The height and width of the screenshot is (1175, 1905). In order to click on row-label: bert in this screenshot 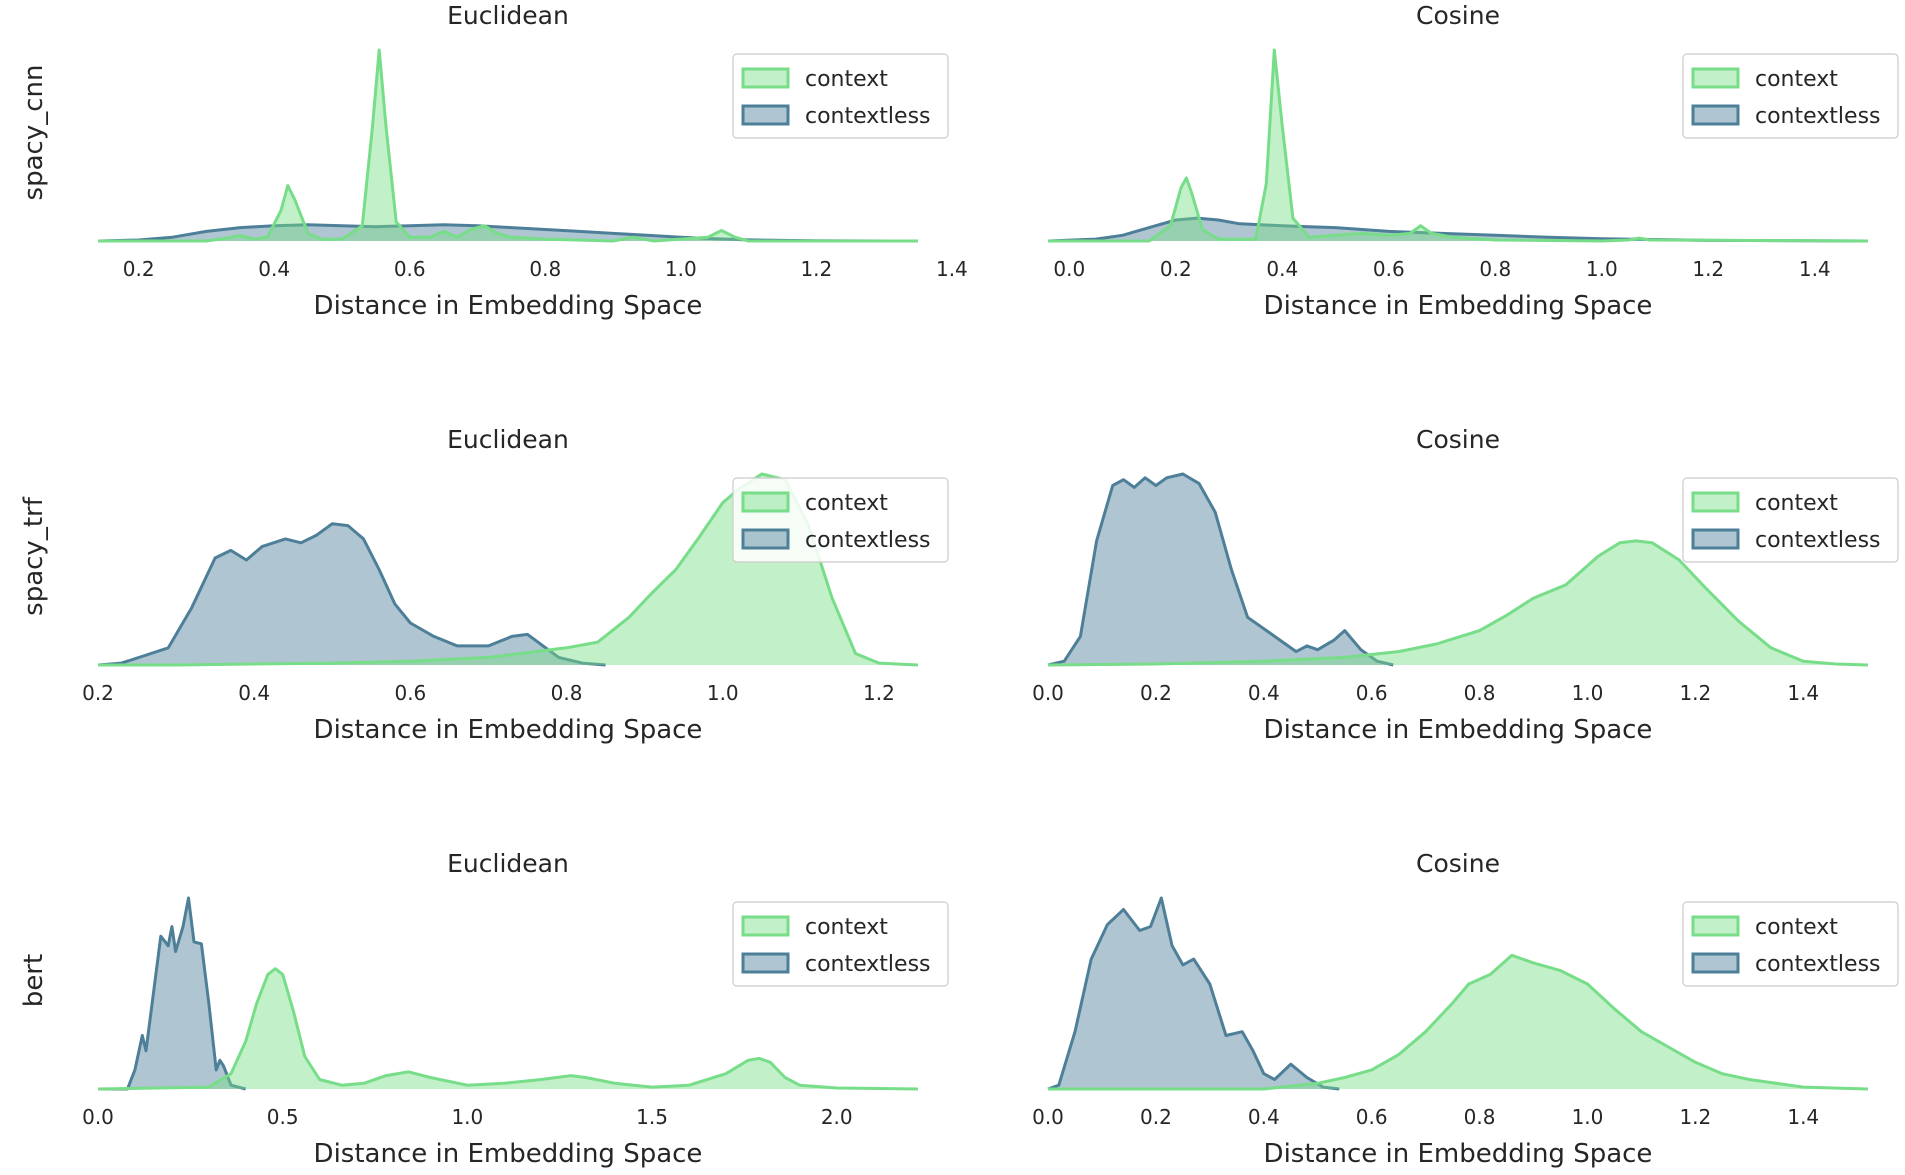, I will do `click(34, 980)`.